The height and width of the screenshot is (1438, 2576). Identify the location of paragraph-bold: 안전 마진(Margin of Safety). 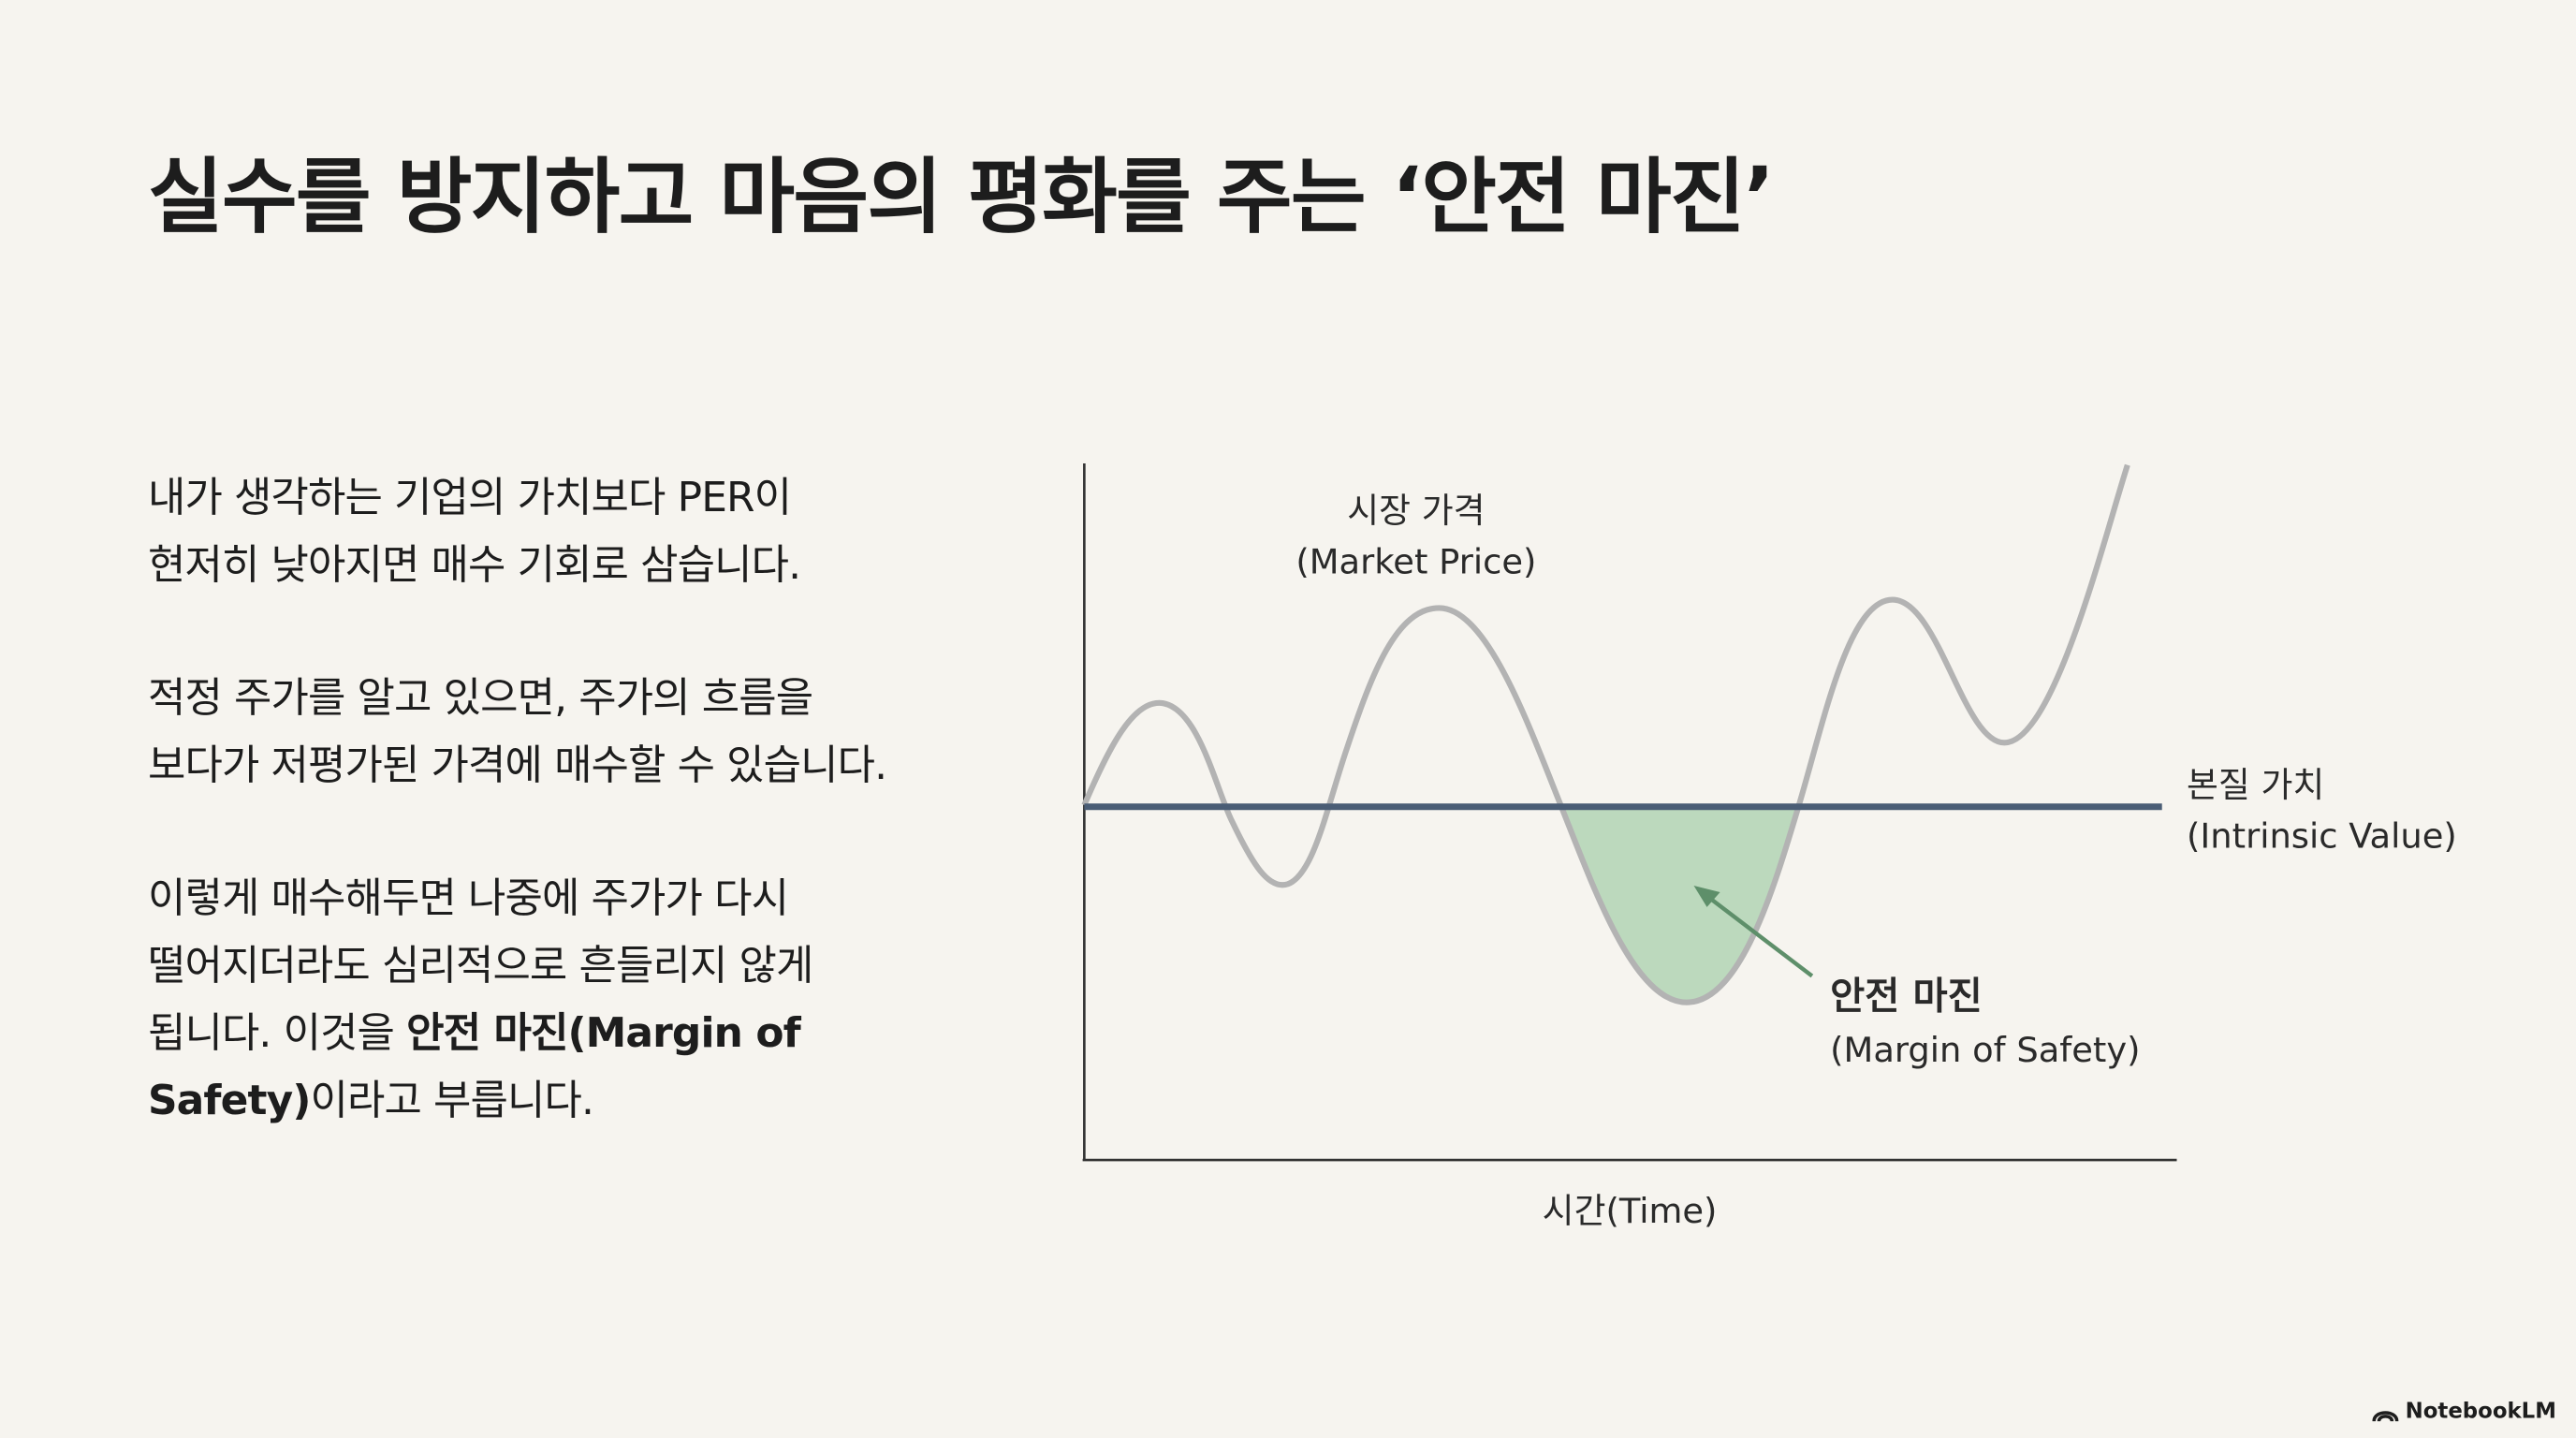
(474, 1066).